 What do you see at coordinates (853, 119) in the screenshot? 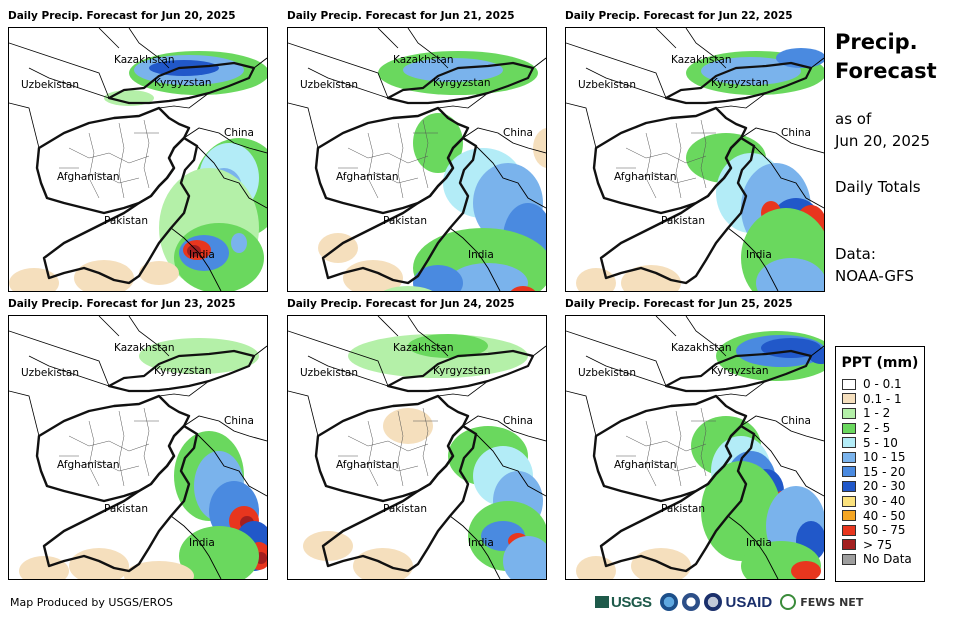
I see `as-of-label: as of` at bounding box center [853, 119].